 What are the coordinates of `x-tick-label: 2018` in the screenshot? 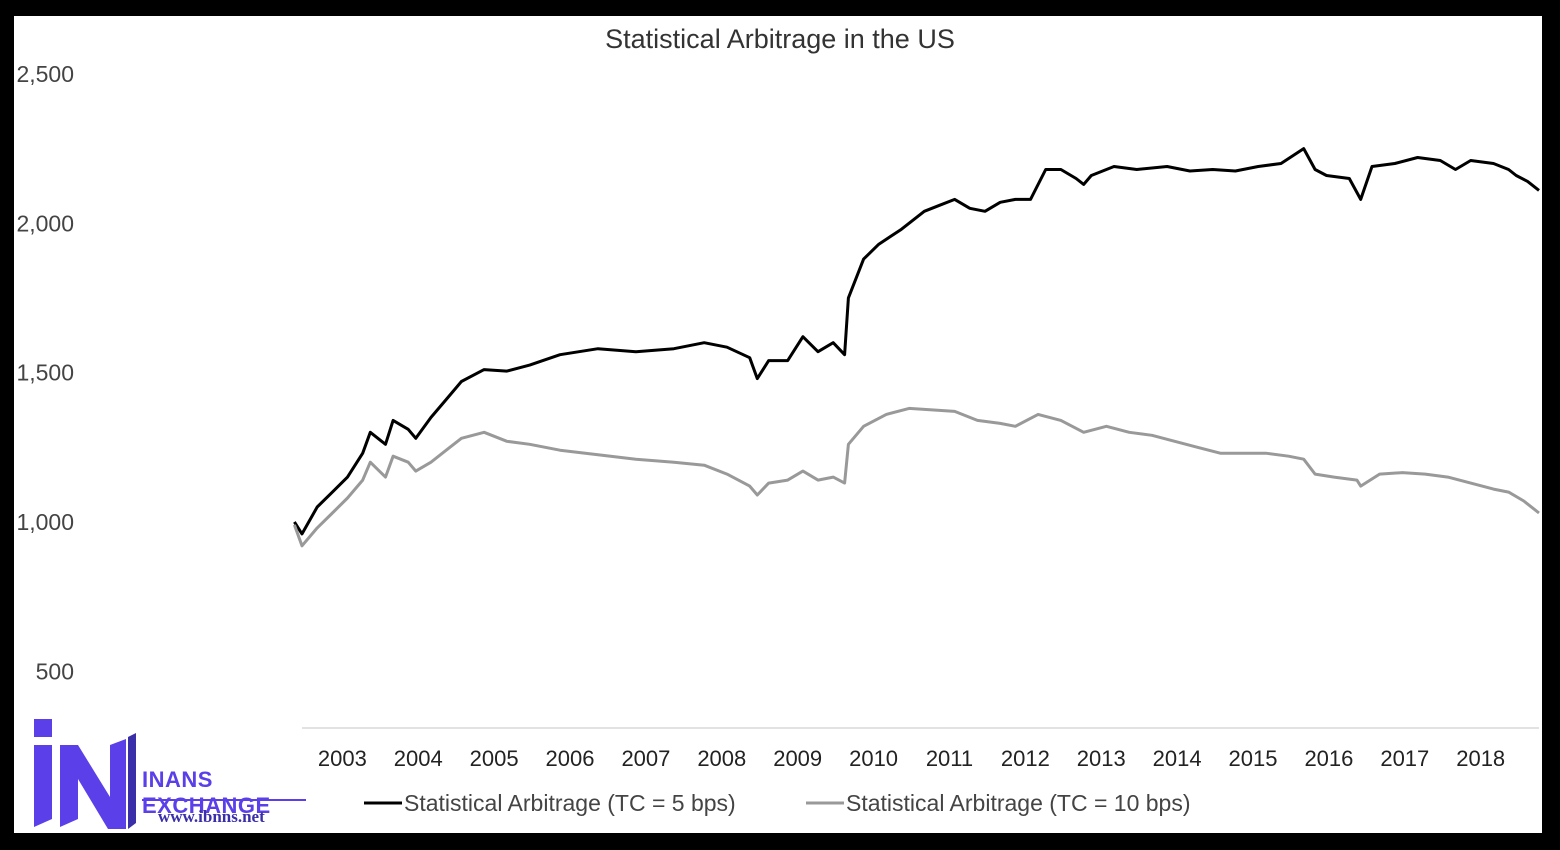 It's located at (1480, 758).